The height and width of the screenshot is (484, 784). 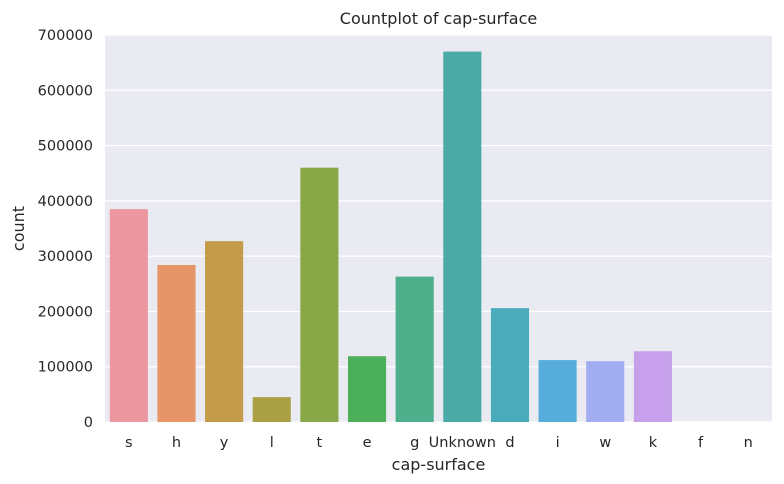 What do you see at coordinates (510, 365) in the screenshot?
I see `bar-d` at bounding box center [510, 365].